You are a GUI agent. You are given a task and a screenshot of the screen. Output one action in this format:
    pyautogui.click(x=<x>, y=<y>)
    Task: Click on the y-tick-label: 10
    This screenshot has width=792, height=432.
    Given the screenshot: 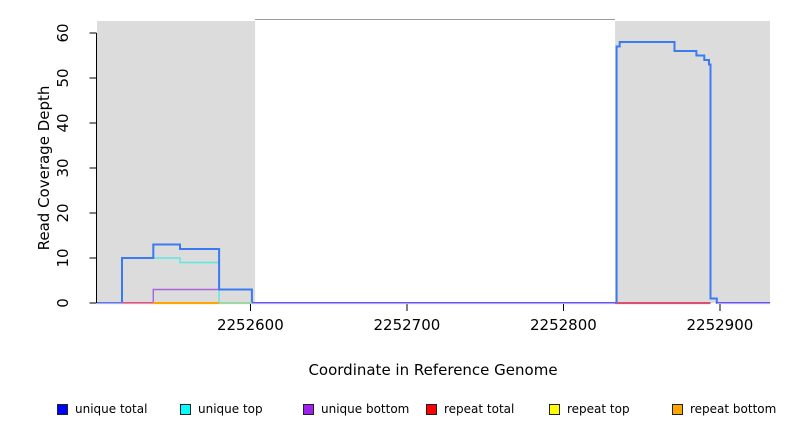 What is the action you would take?
    pyautogui.click(x=63, y=258)
    